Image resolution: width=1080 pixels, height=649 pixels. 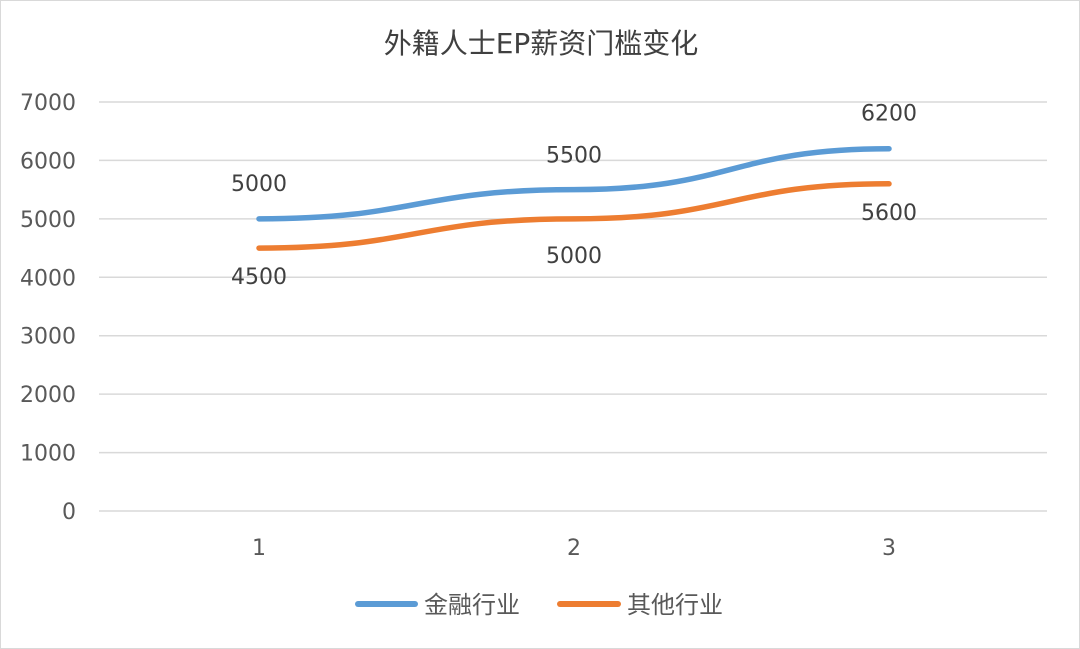 I want to click on x-tick-label: 2, so click(x=574, y=548).